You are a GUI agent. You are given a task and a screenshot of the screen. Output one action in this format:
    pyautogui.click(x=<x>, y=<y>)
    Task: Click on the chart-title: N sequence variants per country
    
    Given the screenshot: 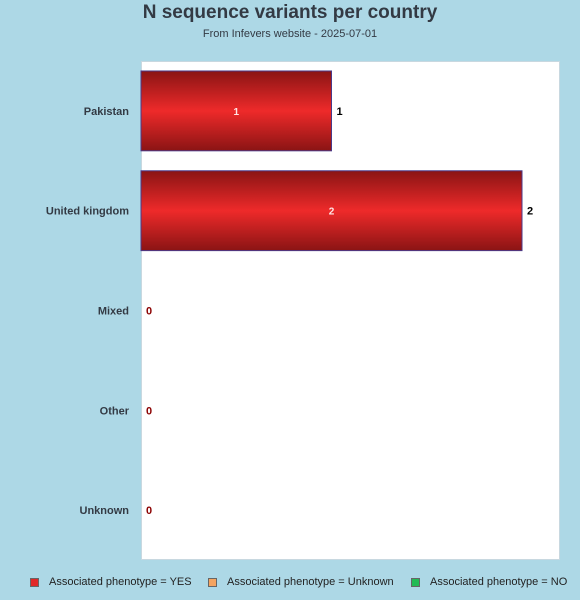 What is the action you would take?
    pyautogui.click(x=290, y=12)
    